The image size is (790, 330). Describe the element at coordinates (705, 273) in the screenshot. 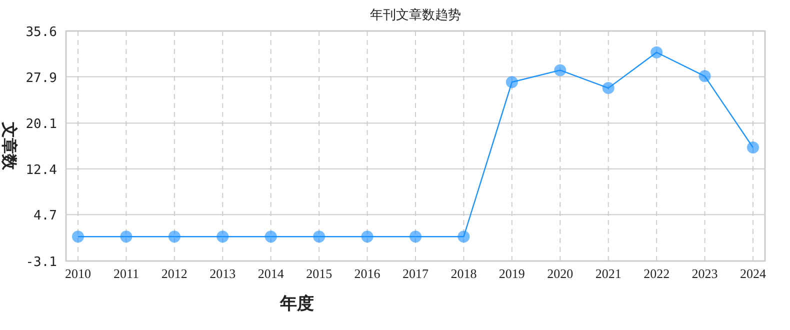

I see `x-tick-label: 2023` at that location.